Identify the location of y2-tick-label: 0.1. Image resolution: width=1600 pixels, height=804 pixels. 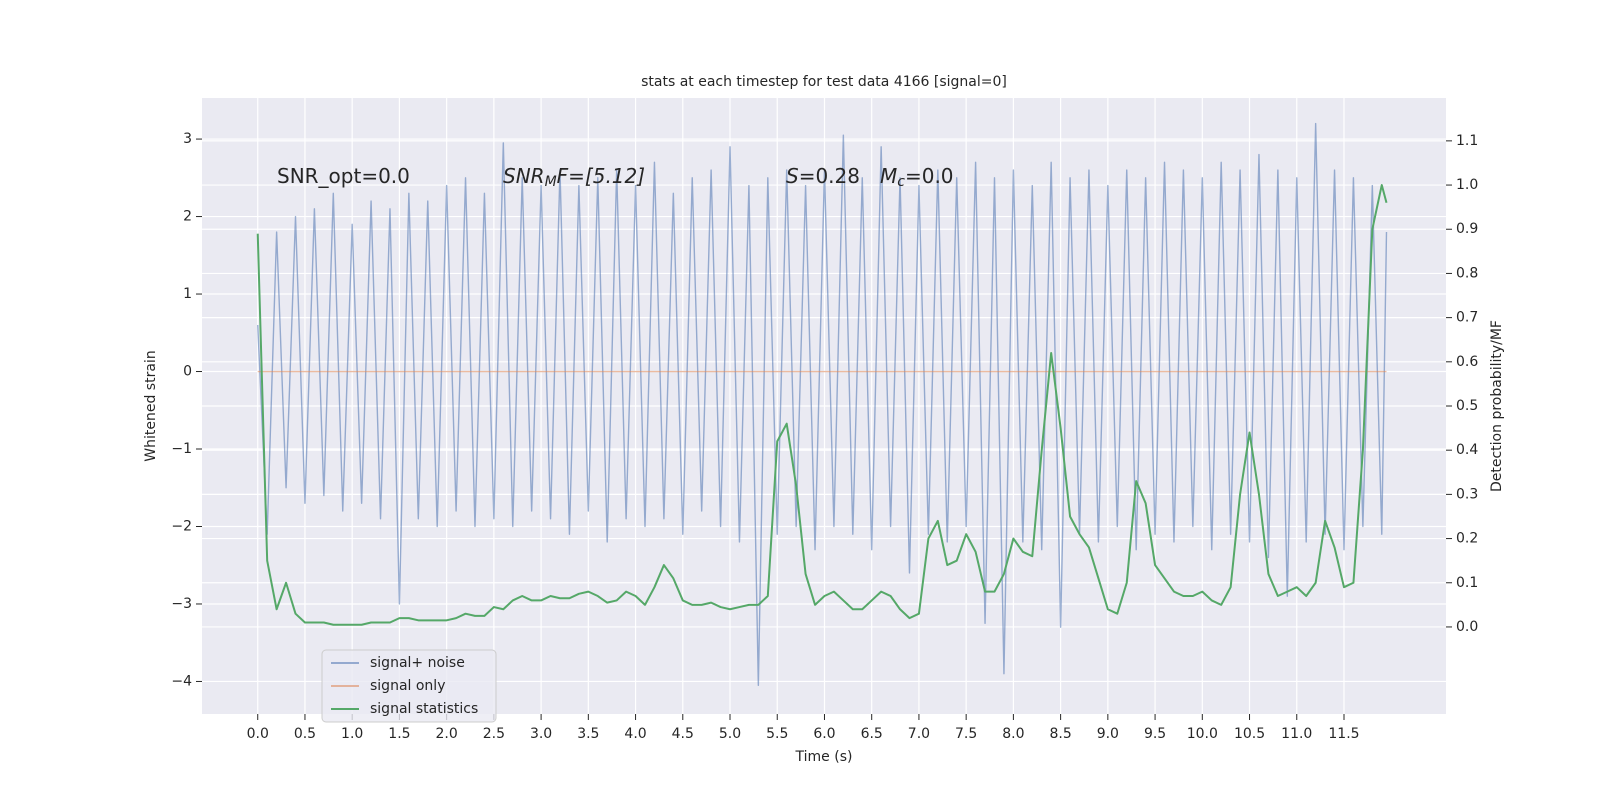
(1467, 583).